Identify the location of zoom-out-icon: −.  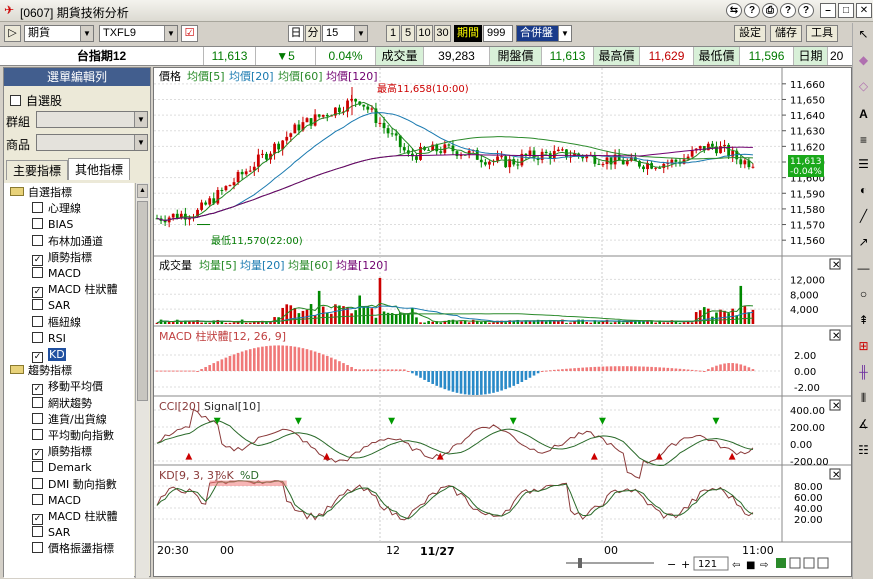
(671, 564).